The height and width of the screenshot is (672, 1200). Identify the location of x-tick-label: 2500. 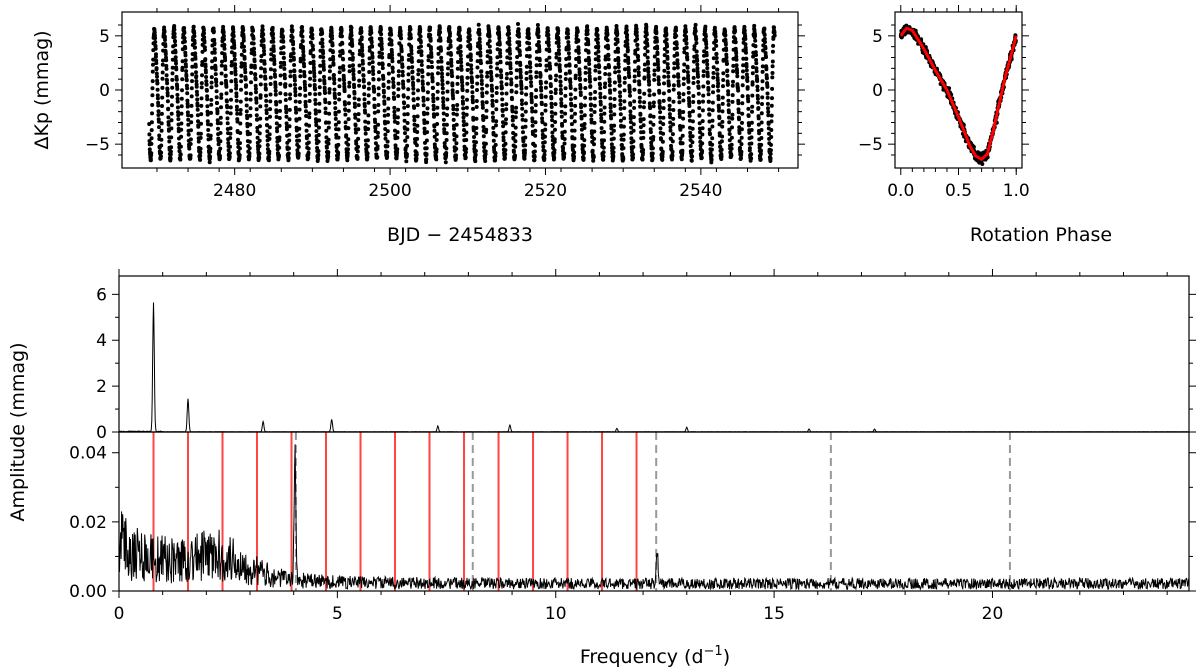
(389, 191).